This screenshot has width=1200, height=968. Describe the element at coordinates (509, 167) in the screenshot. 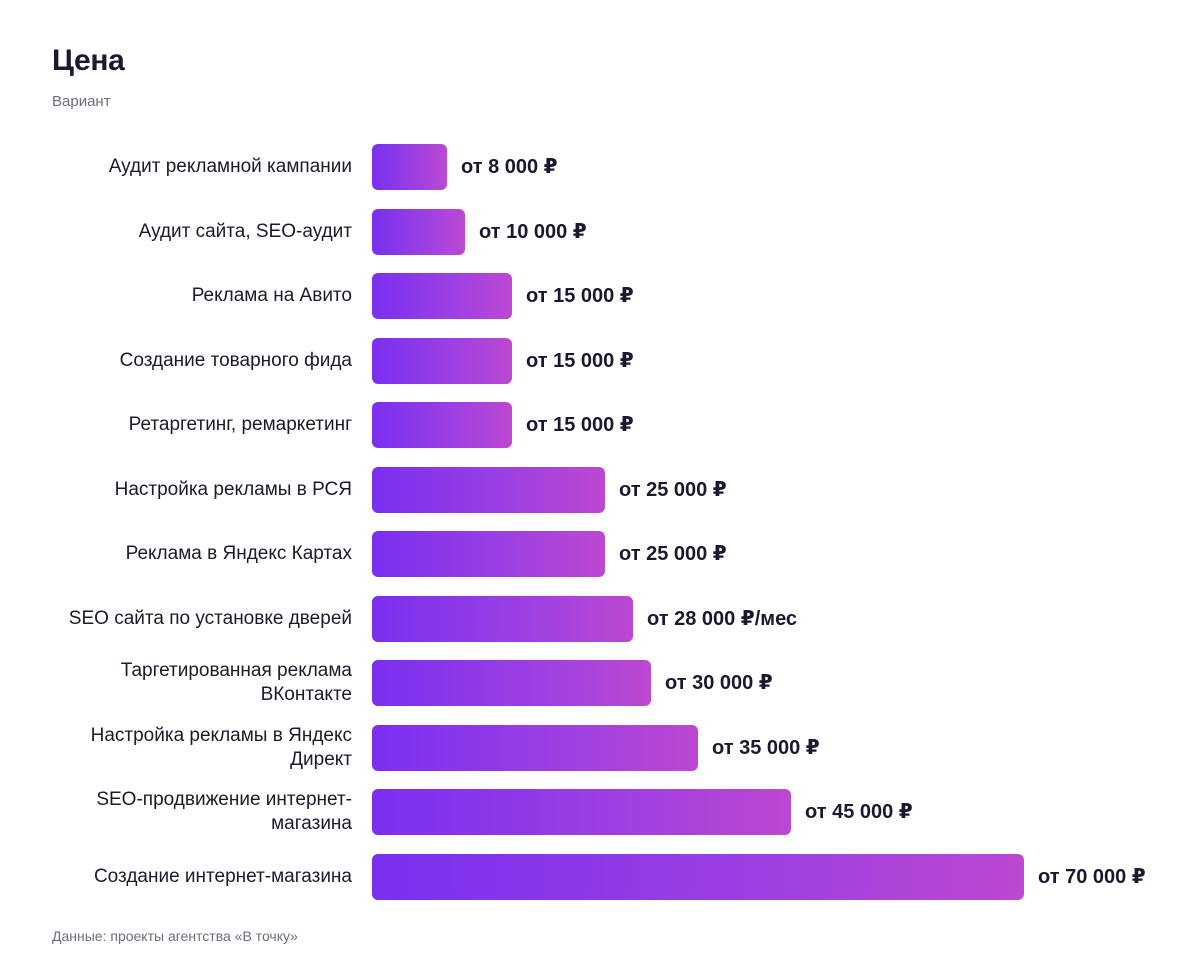

I see `value-label: от 8 000 ₽` at that location.